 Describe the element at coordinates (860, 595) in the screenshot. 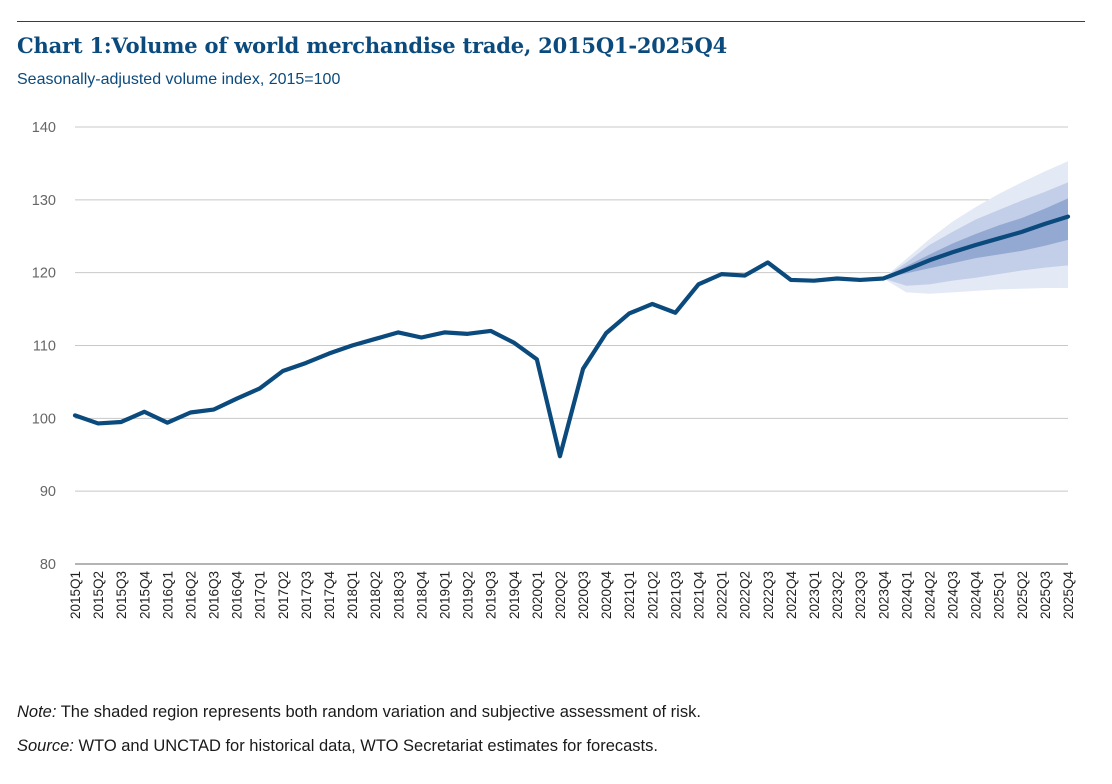

I see `x-tick-label: 2023Q3` at that location.